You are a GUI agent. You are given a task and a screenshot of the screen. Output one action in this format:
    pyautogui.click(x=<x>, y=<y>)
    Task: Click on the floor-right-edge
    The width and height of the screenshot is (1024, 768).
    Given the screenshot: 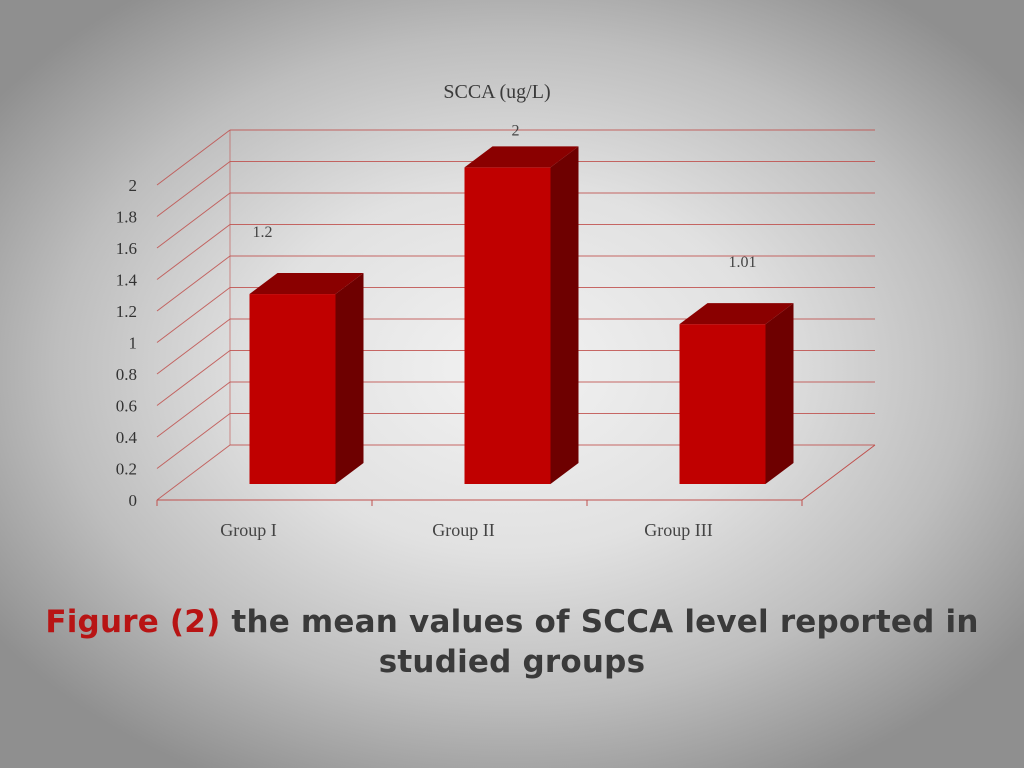 What is the action you would take?
    pyautogui.click(x=838, y=472)
    